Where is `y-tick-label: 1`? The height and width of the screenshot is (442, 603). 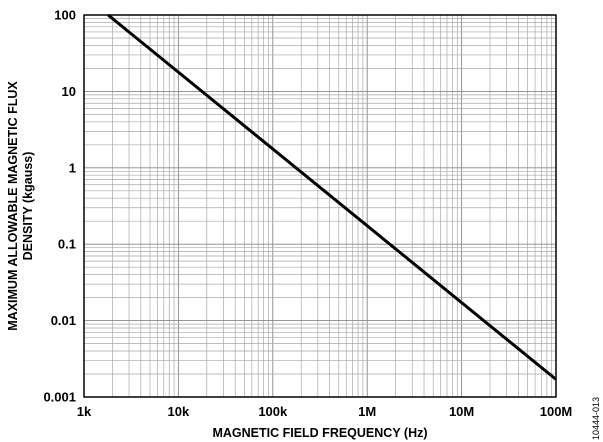
y-tick-label: 1 is located at coordinates (72, 167).